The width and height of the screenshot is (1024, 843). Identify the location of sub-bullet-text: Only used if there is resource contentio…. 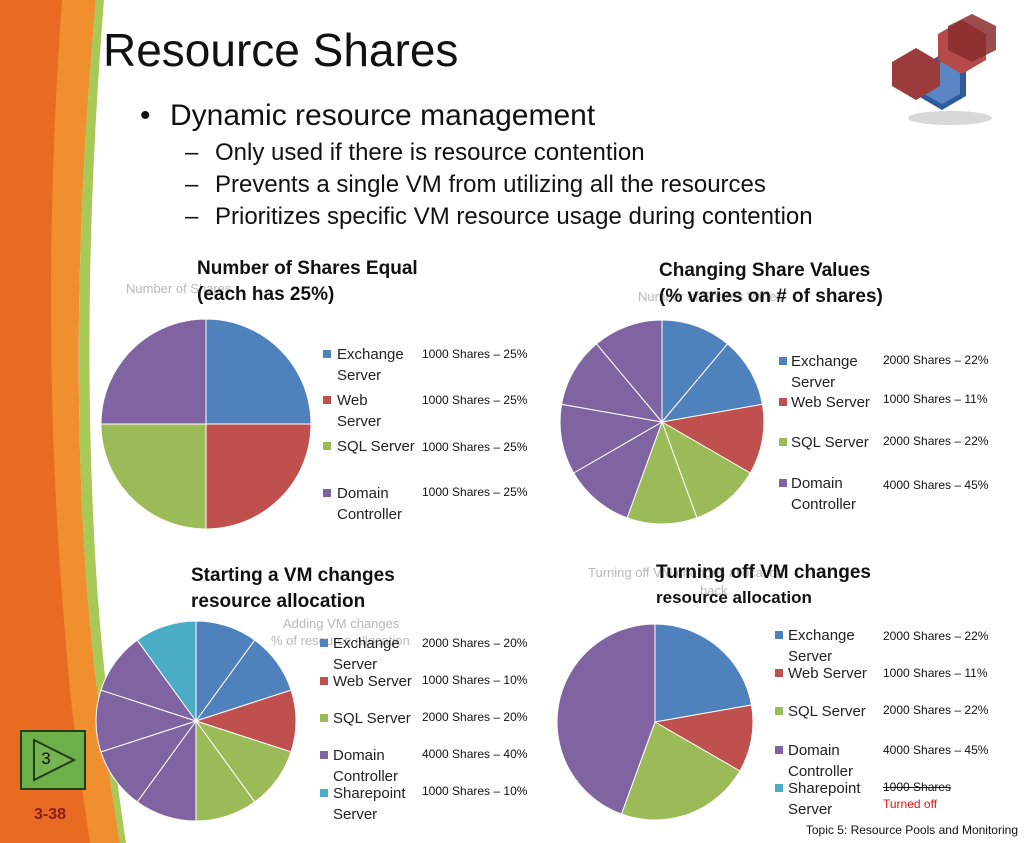
(430, 152).